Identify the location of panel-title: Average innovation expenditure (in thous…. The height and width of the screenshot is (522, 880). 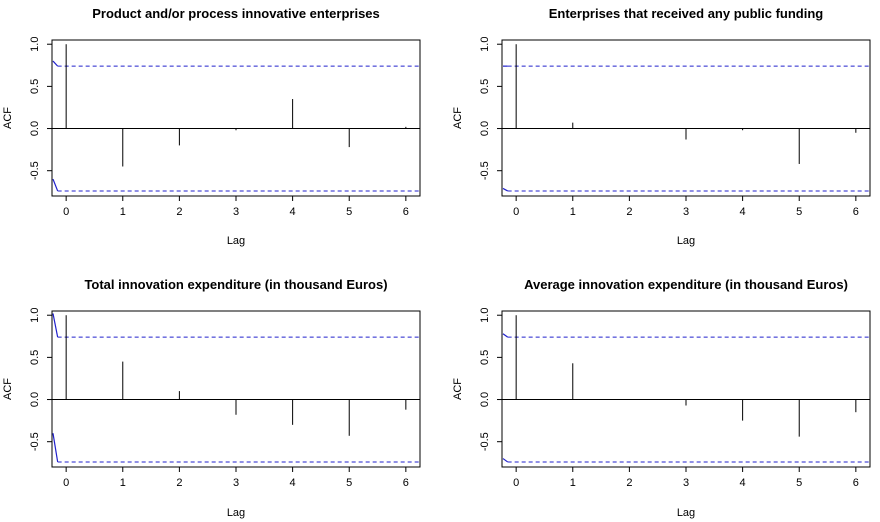
(686, 284).